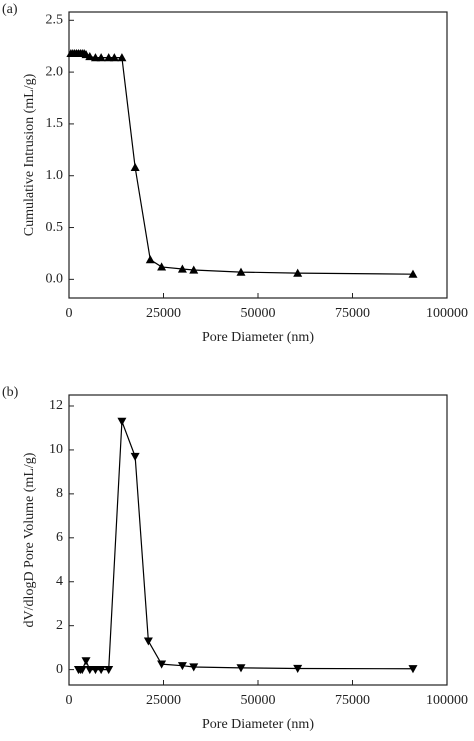 The image size is (474, 741). What do you see at coordinates (55, 20) in the screenshot?
I see `y-tick-label: 2.5` at bounding box center [55, 20].